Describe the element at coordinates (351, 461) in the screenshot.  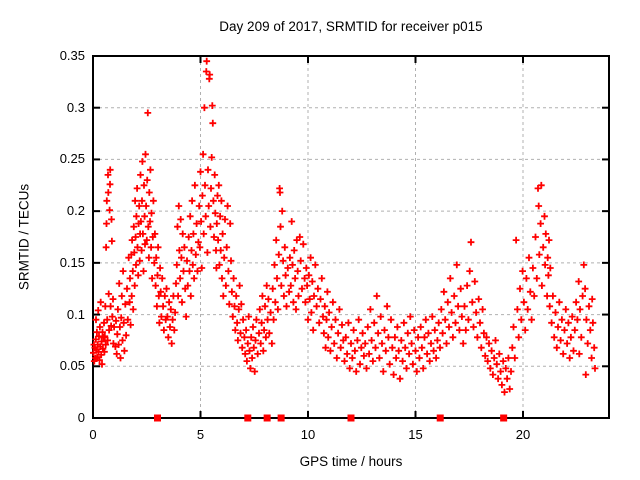
I see `x-axis-label: GPS time / hours` at that location.